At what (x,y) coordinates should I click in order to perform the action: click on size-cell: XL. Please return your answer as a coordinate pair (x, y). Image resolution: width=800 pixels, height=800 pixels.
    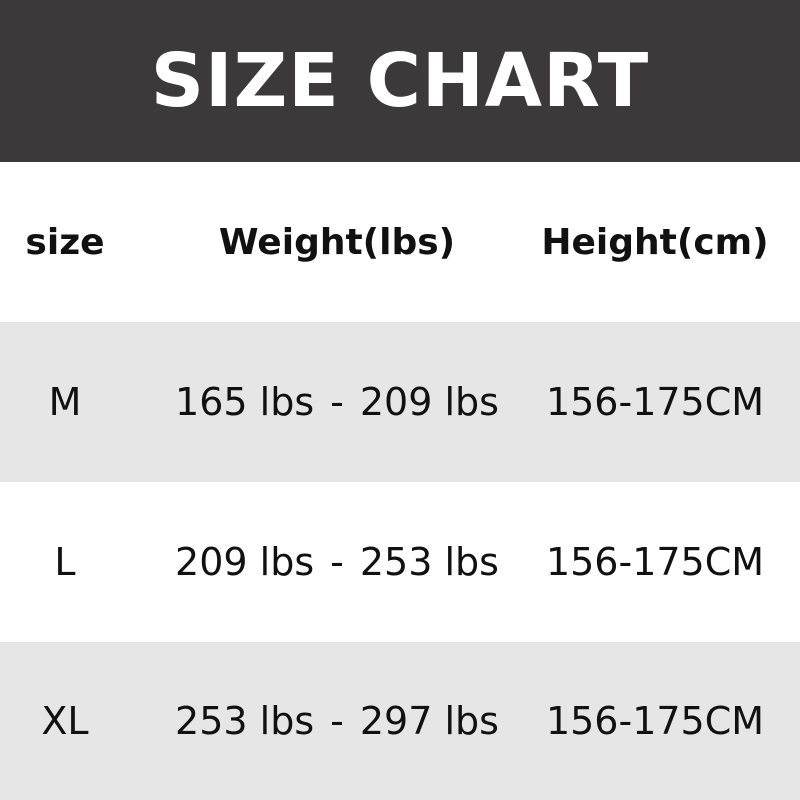
    Looking at the image, I should click on (65, 721).